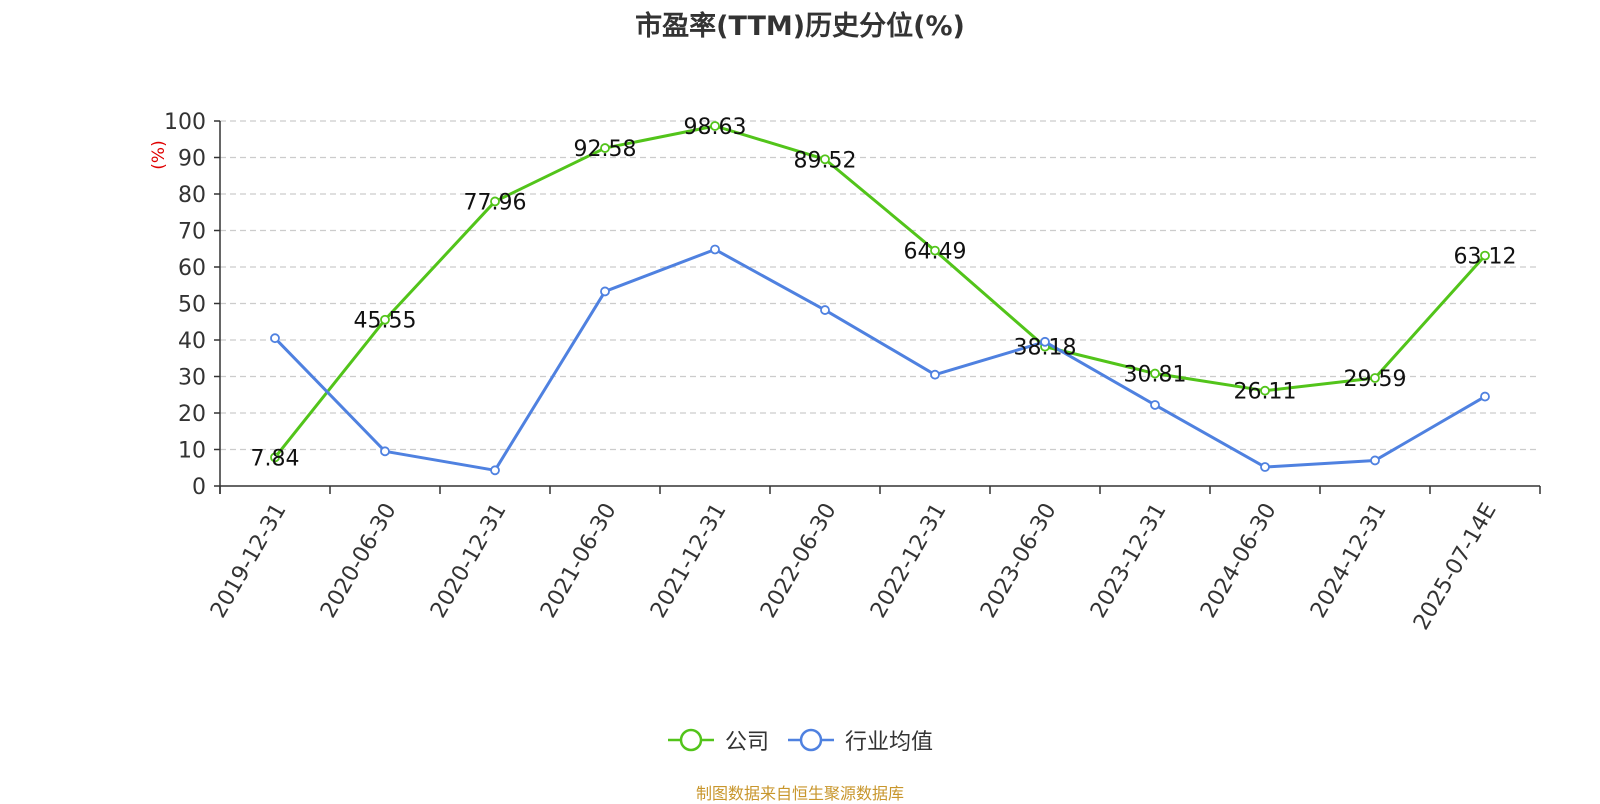 The height and width of the screenshot is (804, 1600). I want to click on y-tick-label: 20, so click(192, 414).